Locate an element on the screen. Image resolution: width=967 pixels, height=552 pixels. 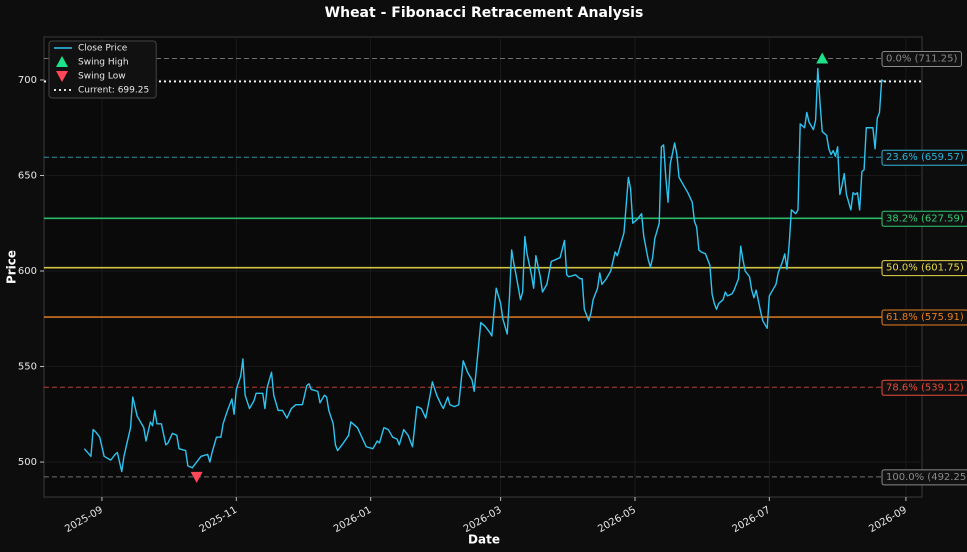
fib-level-tag: 23.6% (659.57) is located at coordinates (924, 157).